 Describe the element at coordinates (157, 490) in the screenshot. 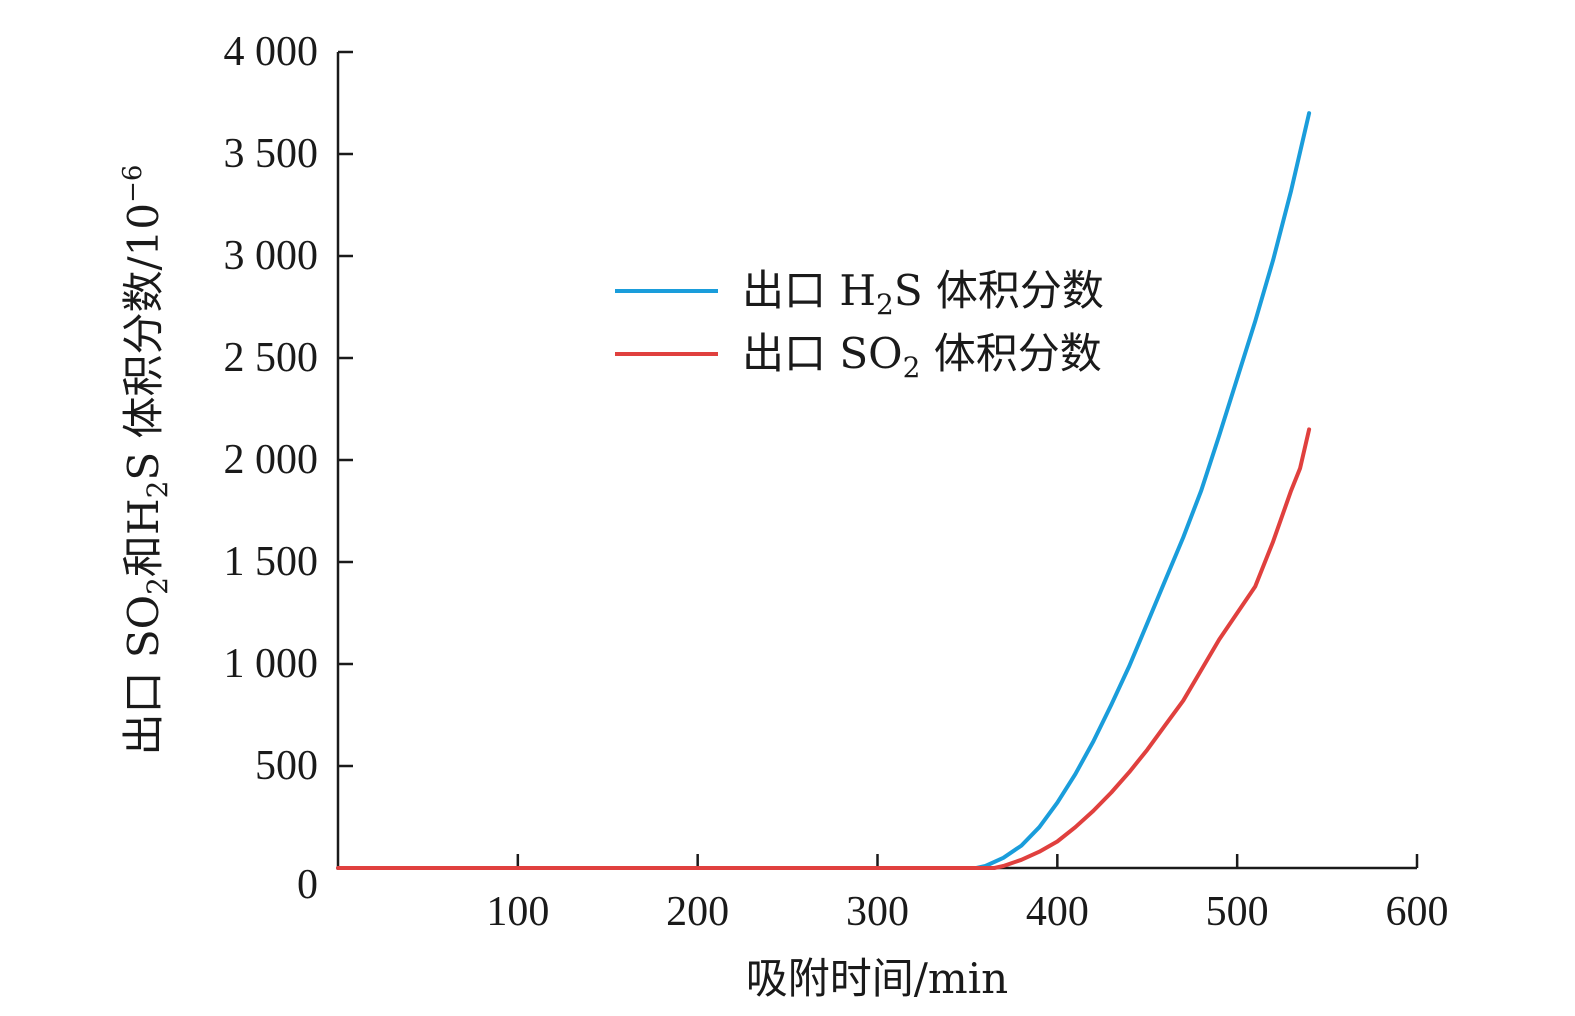

I see `y-axis-title-sub2: 2` at that location.